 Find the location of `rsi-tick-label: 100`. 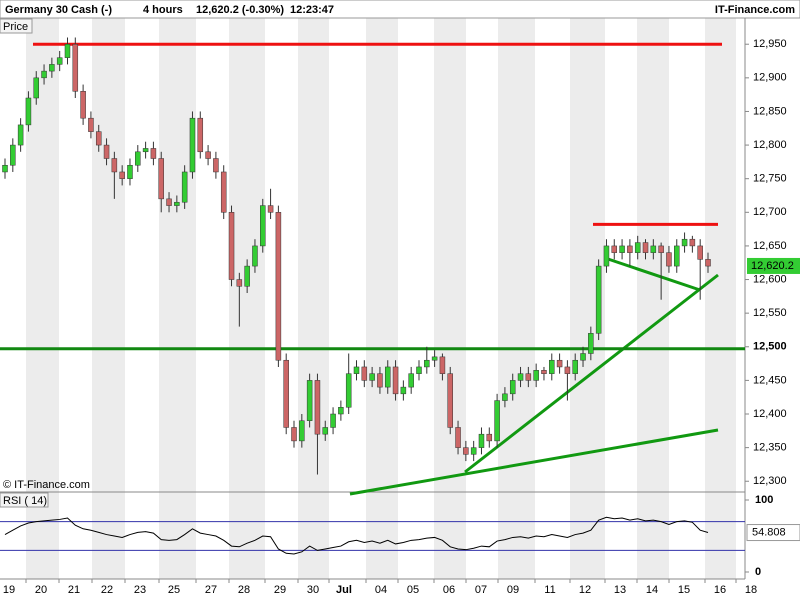

rsi-tick-label: 100 is located at coordinates (764, 500).